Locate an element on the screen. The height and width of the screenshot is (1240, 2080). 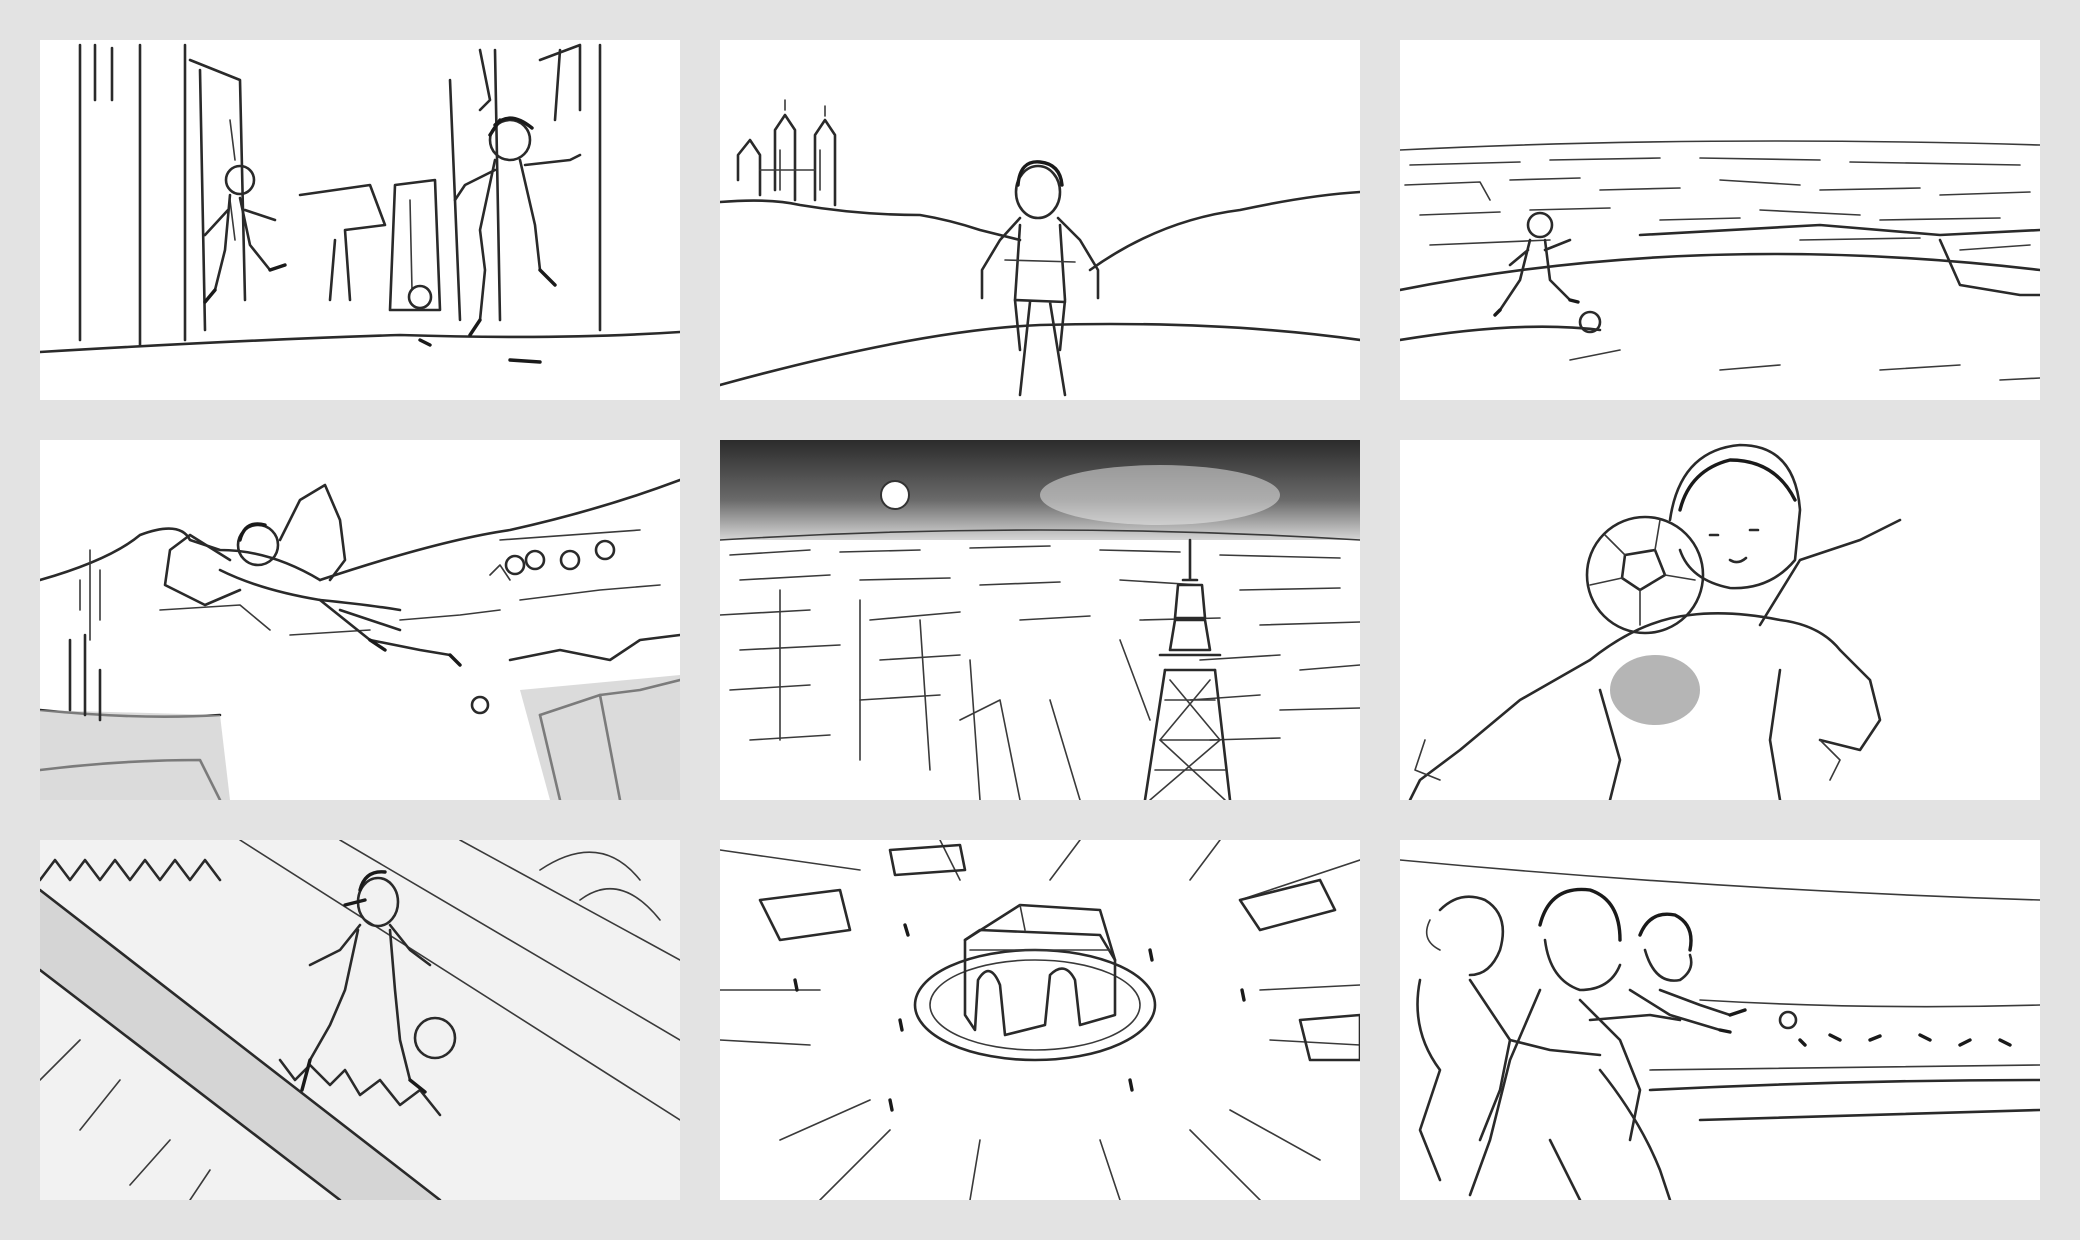
hill-scene-sketch is located at coordinates (1040, 248).